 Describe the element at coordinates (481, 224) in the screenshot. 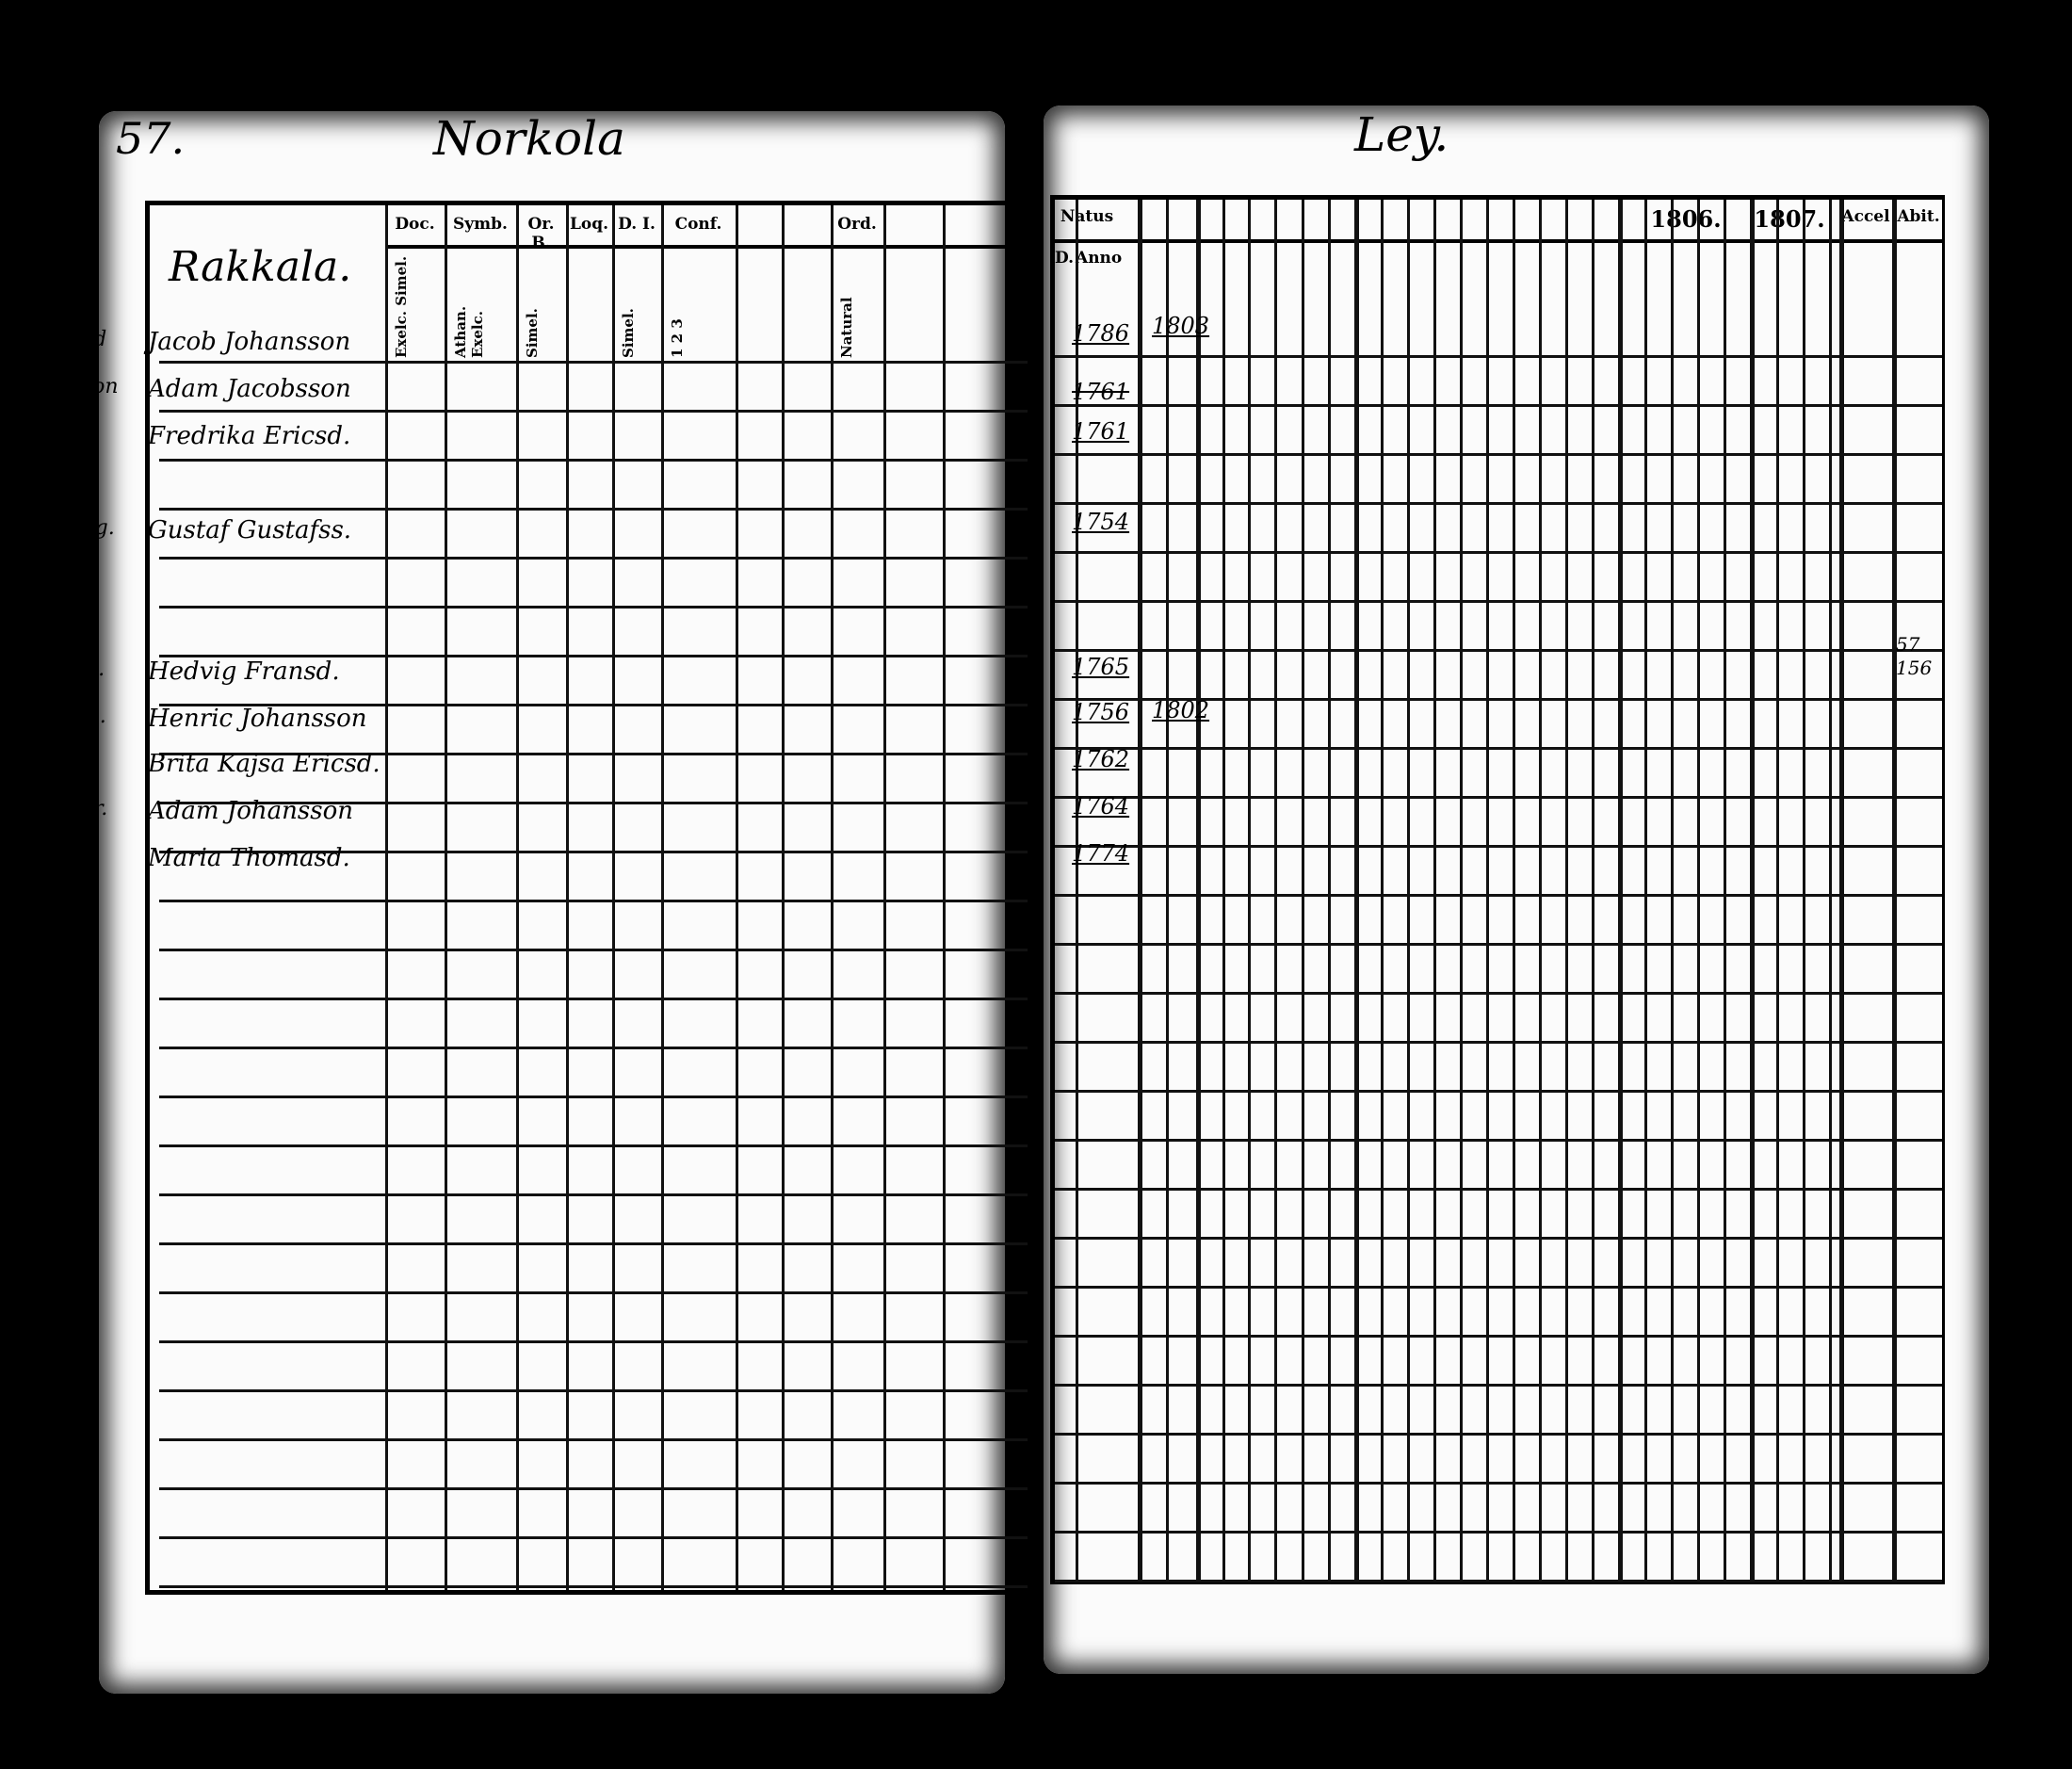

I see `column-header: Symb.` at that location.